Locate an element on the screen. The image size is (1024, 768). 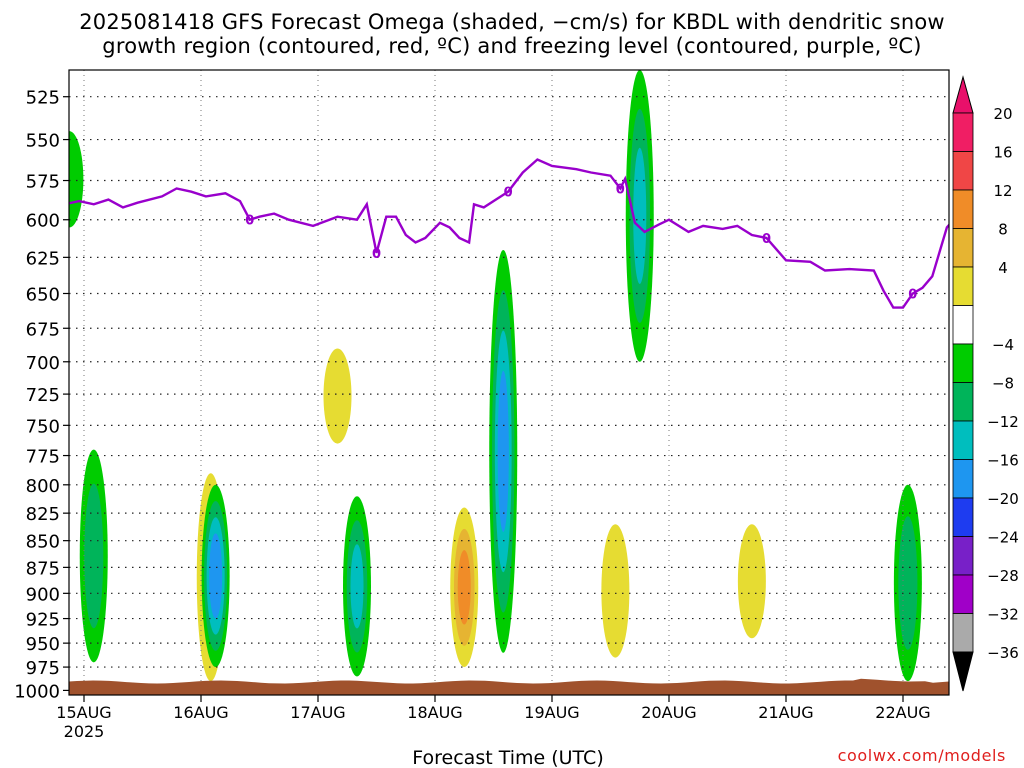
colorbar-label: −12 is located at coordinates (1003, 422).